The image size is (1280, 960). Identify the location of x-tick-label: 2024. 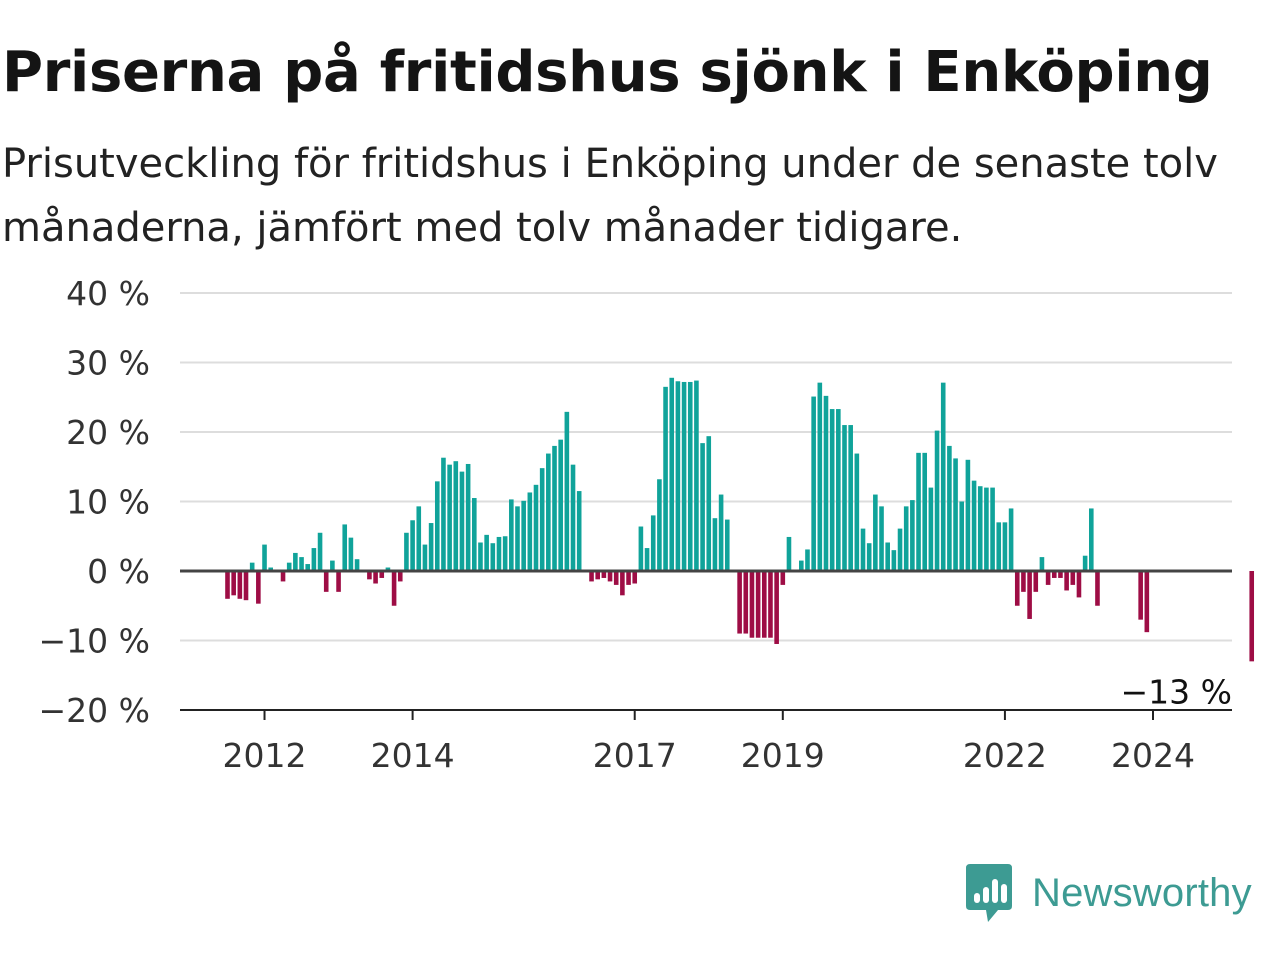
(1153, 755).